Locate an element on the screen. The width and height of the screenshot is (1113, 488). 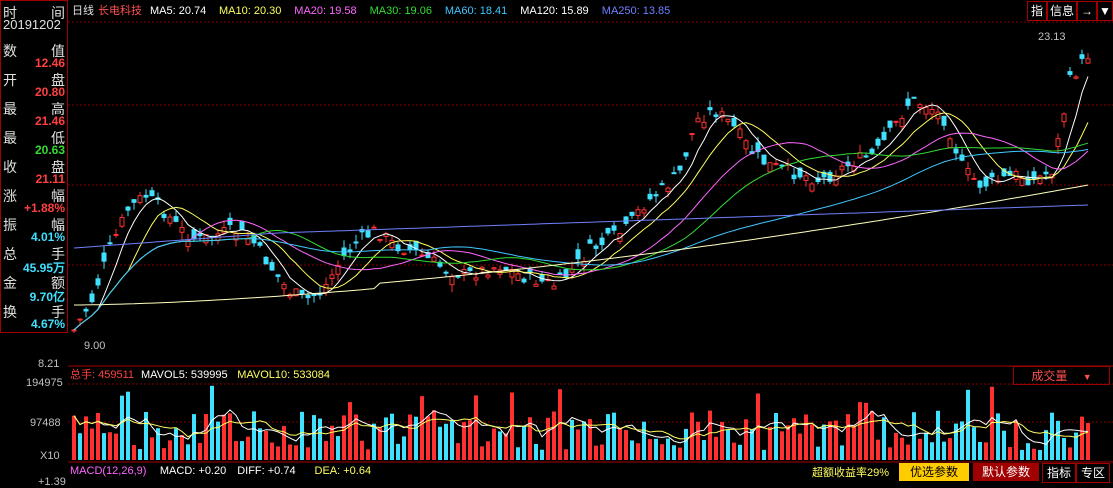
info-label-1: 总 is located at coordinates (10, 254).